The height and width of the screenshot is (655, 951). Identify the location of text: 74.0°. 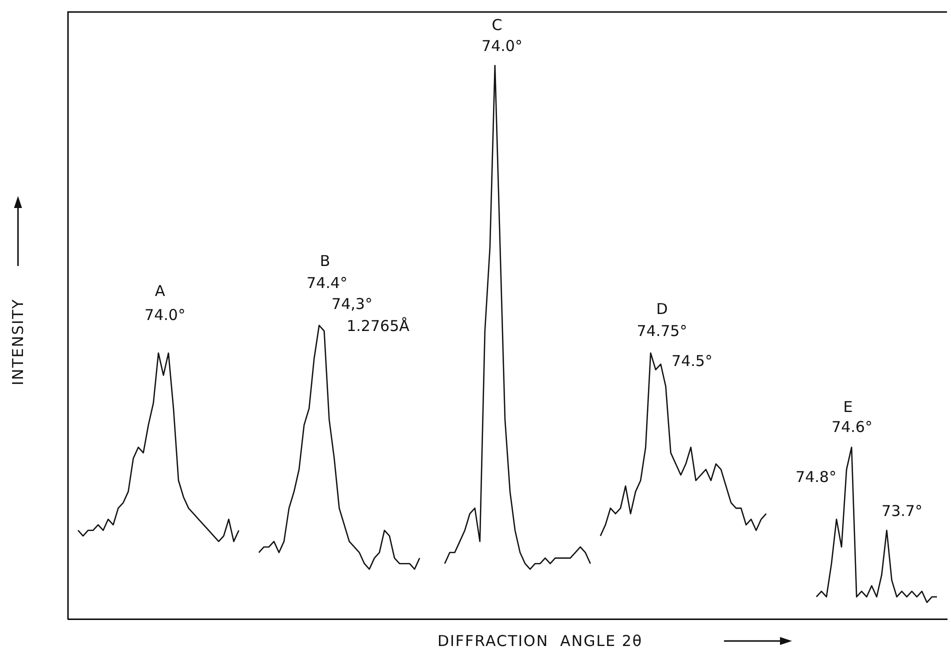
(502, 45).